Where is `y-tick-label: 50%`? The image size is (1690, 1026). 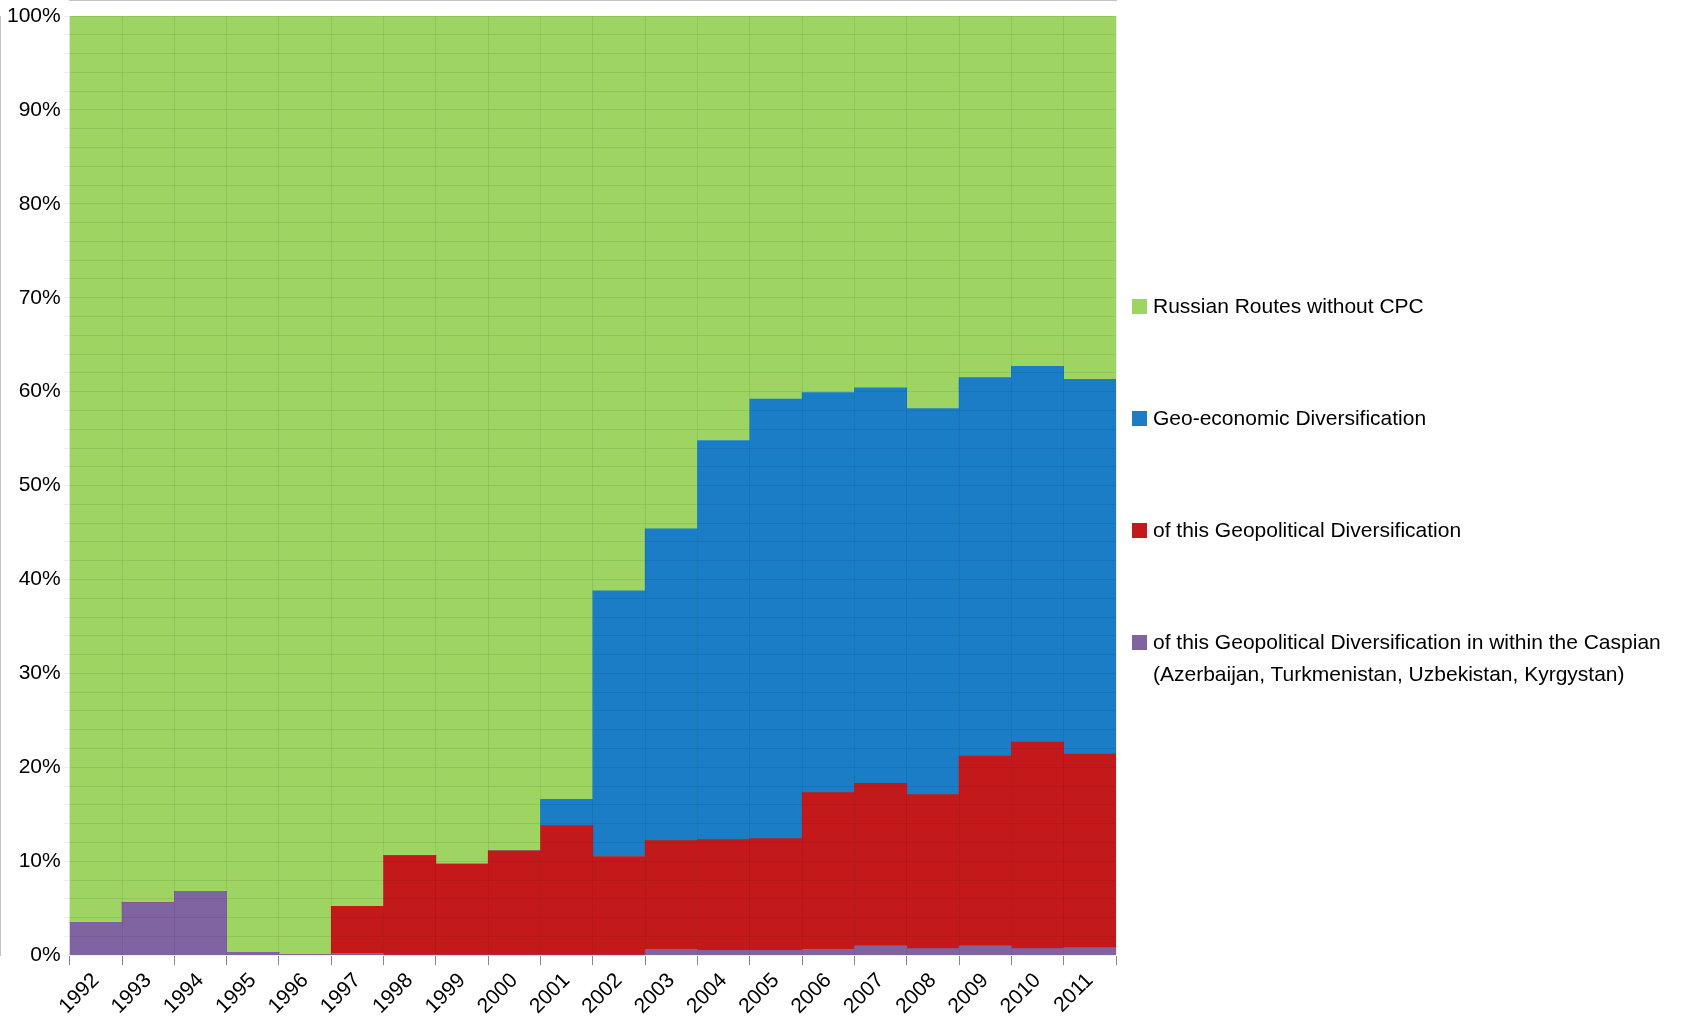
y-tick-label: 50% is located at coordinates (39, 484).